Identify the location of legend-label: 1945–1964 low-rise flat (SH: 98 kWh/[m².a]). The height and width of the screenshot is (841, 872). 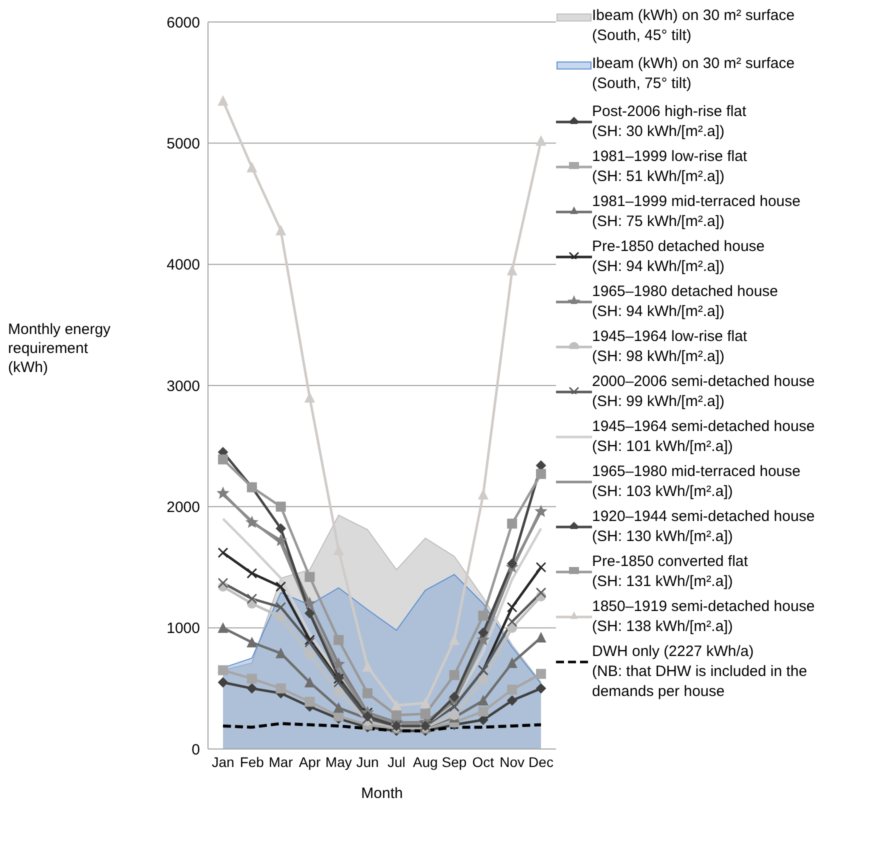
(670, 347).